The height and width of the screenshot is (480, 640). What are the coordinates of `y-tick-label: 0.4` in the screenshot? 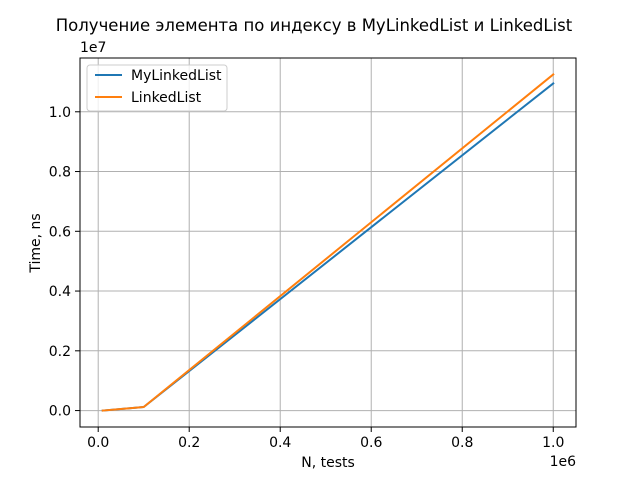 It's located at (60, 292).